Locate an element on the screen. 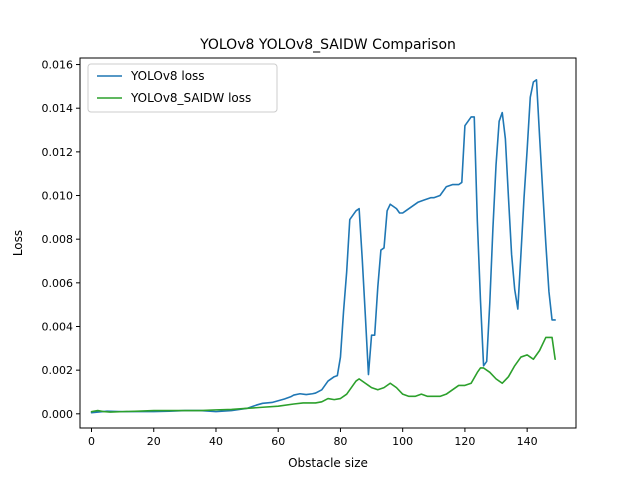 The width and height of the screenshot is (640, 484). x-tick-label: 80 is located at coordinates (340, 441).